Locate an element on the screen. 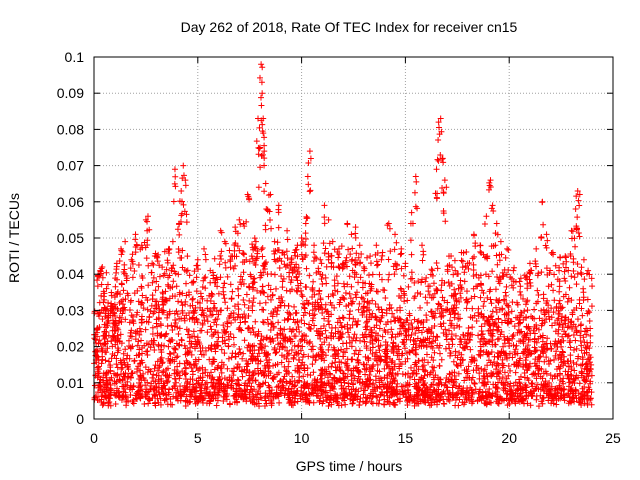  x-tick-label: 10 is located at coordinates (302, 438).